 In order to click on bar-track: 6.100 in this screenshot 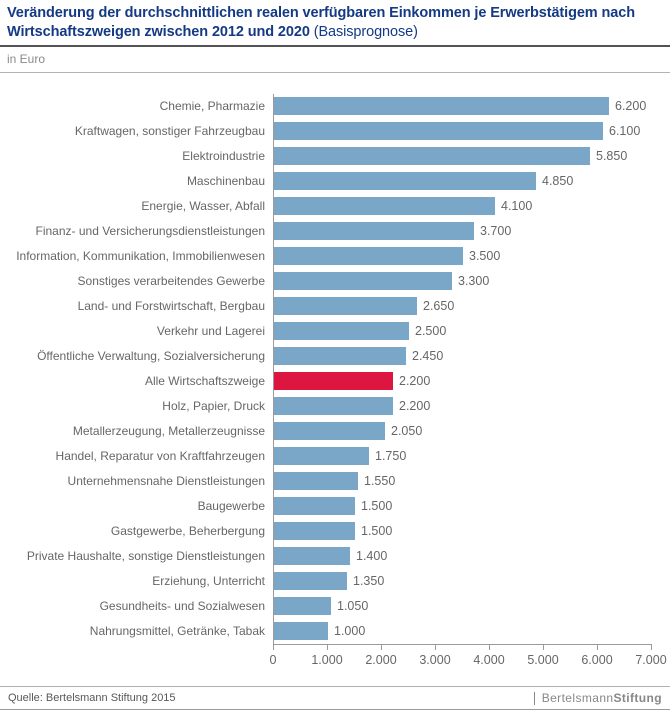, I will do `click(471, 131)`.